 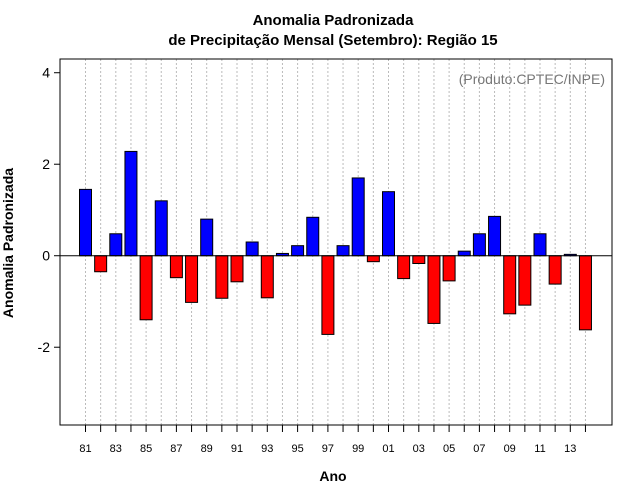 What do you see at coordinates (237, 269) in the screenshot?
I see `bar-1991` at bounding box center [237, 269].